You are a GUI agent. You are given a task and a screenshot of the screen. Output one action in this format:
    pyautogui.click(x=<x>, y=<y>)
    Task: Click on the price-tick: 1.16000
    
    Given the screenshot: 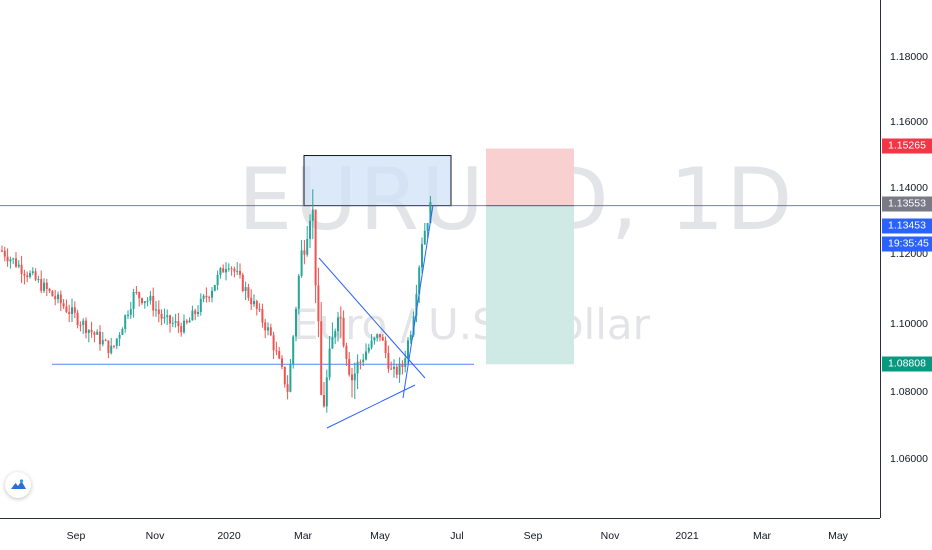 What is the action you would take?
    pyautogui.click(x=909, y=122)
    